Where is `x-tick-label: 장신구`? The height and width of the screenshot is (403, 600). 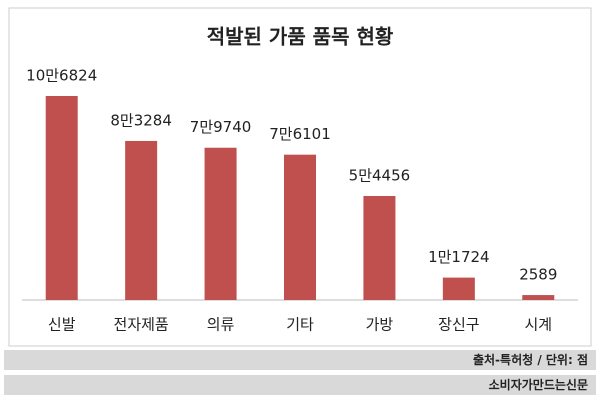
x-tick-label: 장신구 is located at coordinates (458, 325).